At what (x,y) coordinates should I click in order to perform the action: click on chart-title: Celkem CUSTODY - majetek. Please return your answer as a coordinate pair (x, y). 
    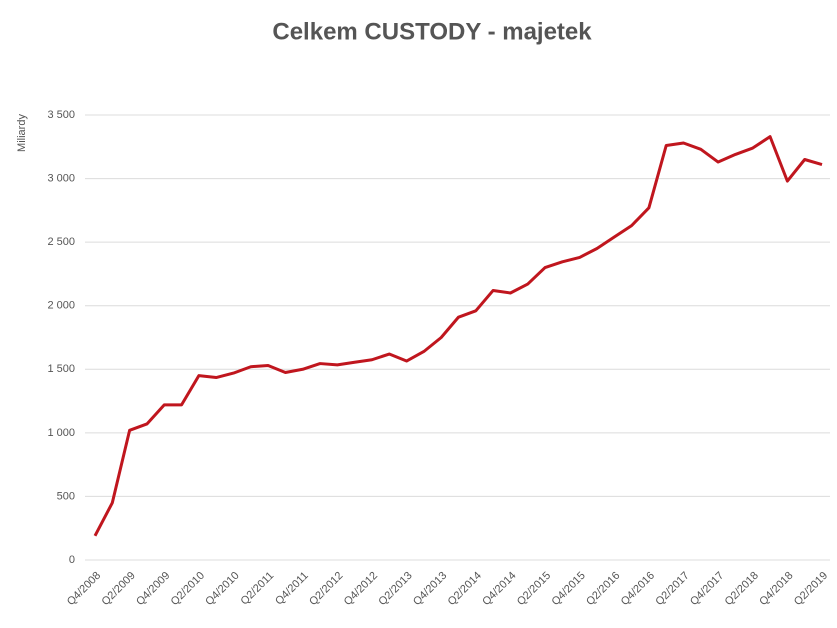
    Looking at the image, I should click on (432, 31).